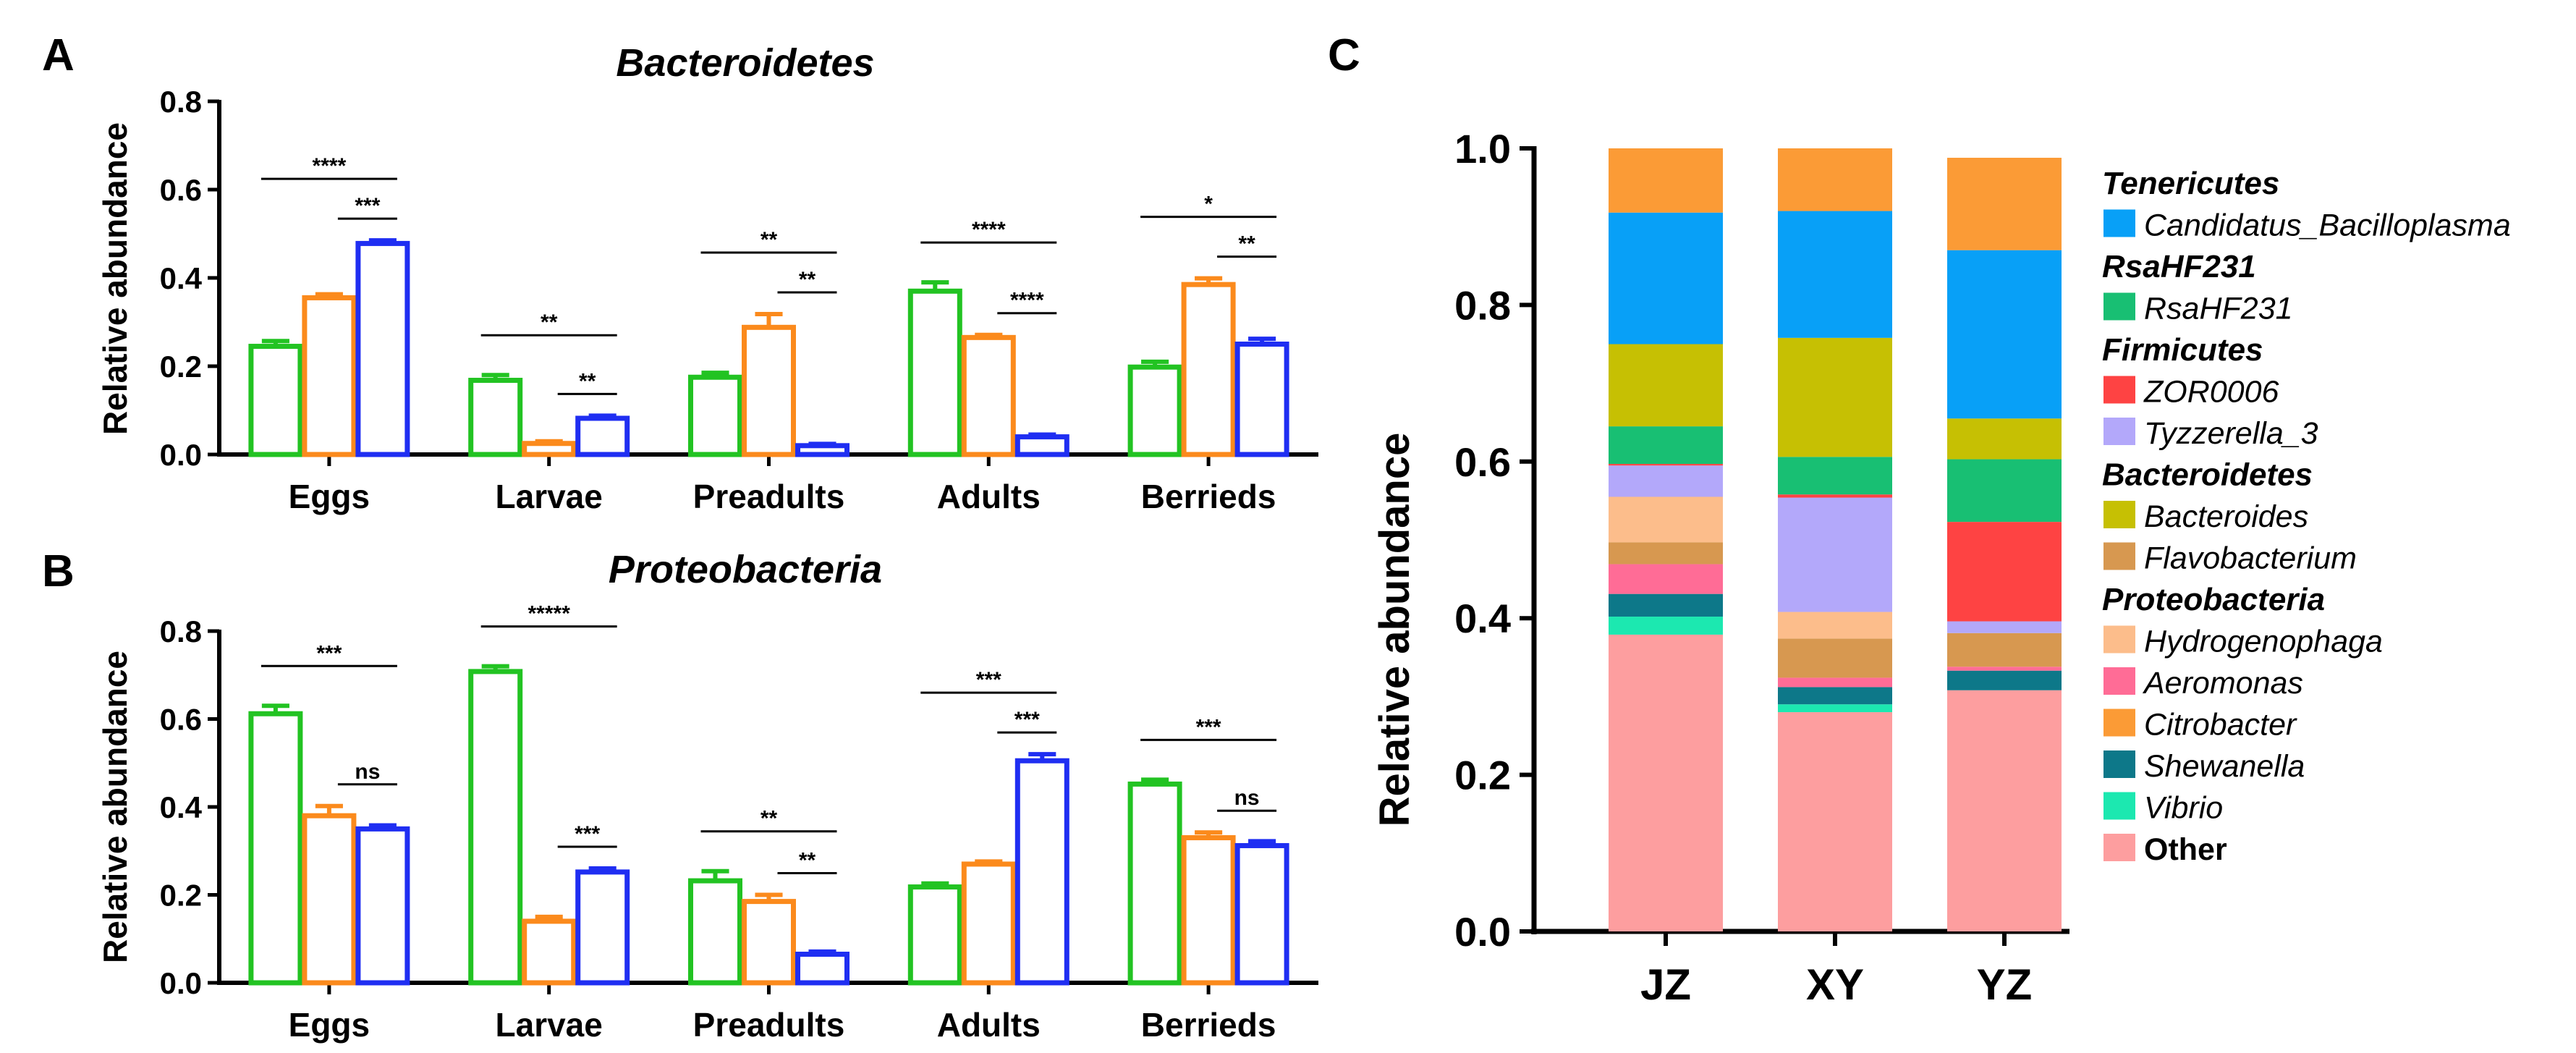  What do you see at coordinates (2263, 642) in the screenshot?
I see `chart-c-legend-item: Hydrogenophaga` at bounding box center [2263, 642].